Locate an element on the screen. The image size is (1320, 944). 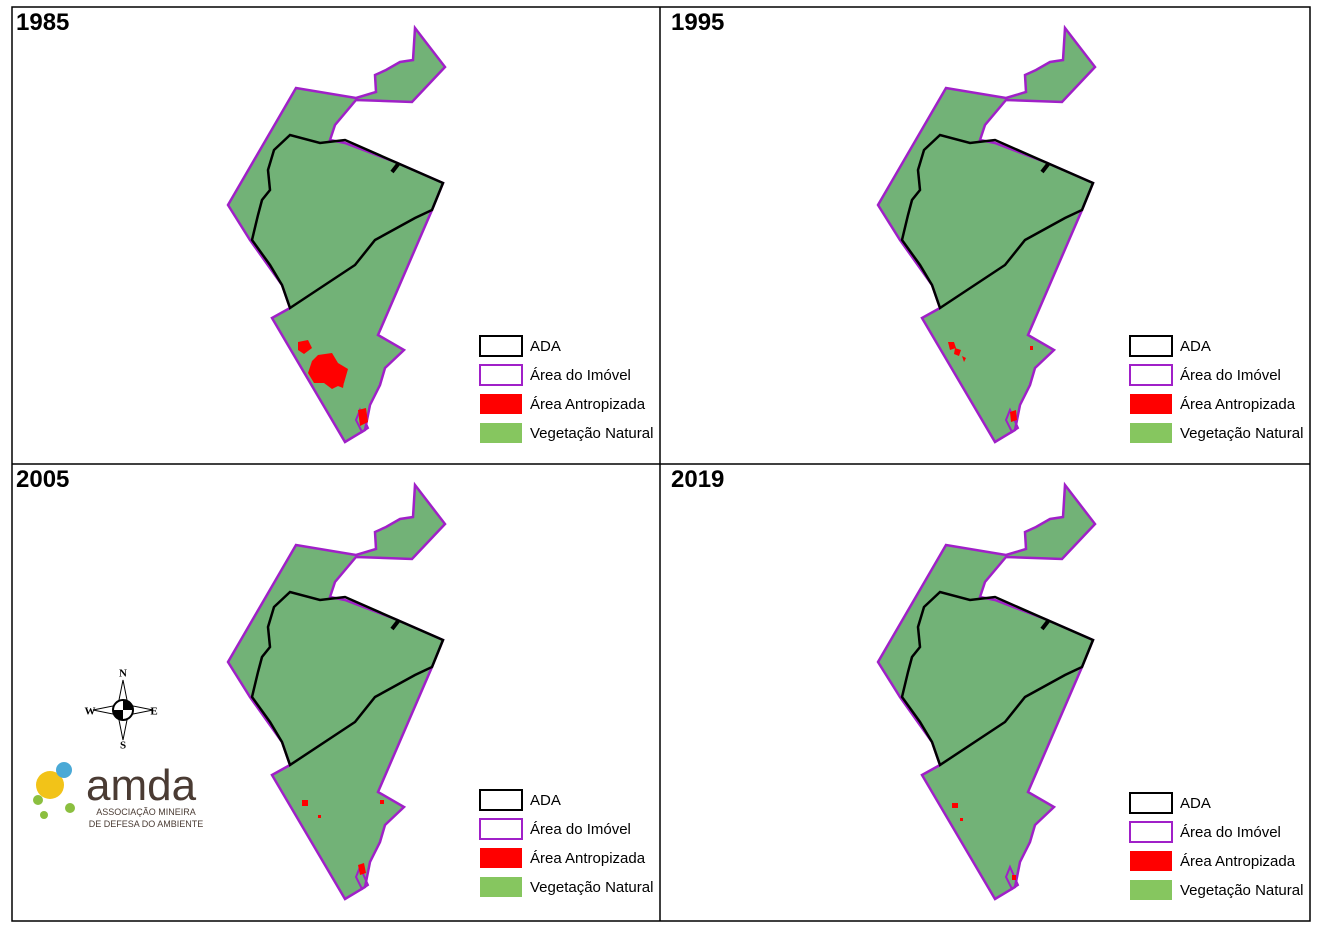
panel-year: 2005 is located at coordinates (42, 479).